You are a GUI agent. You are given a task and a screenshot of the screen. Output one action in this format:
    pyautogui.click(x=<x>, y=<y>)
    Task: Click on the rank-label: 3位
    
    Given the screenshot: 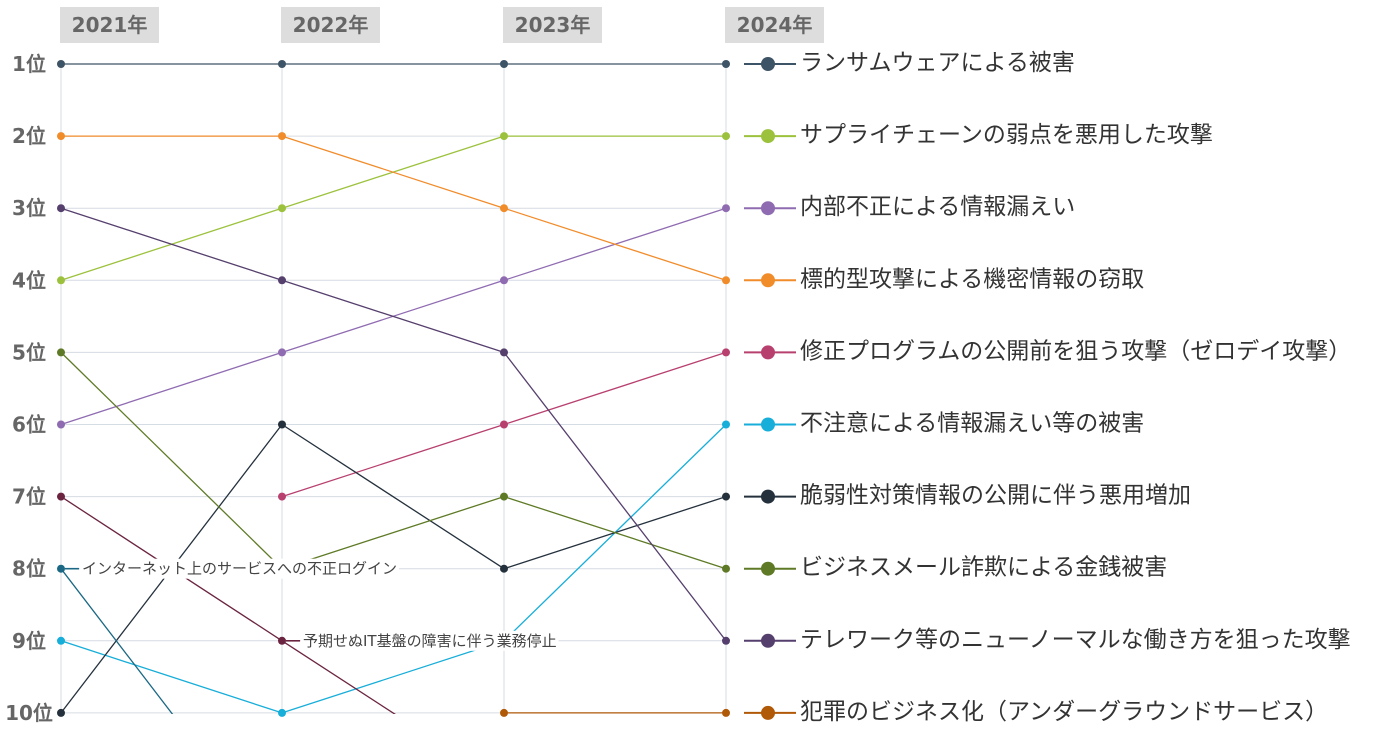 What is the action you would take?
    pyautogui.click(x=29, y=208)
    